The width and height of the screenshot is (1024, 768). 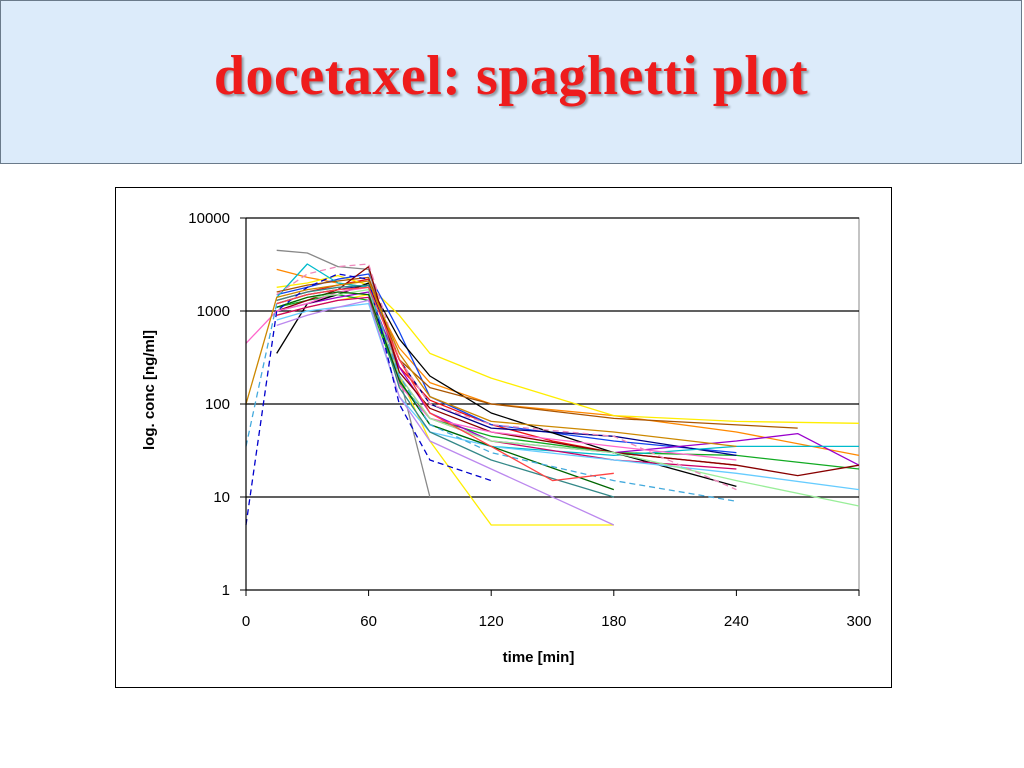 I want to click on x-tick-label: 180, so click(x=613, y=621).